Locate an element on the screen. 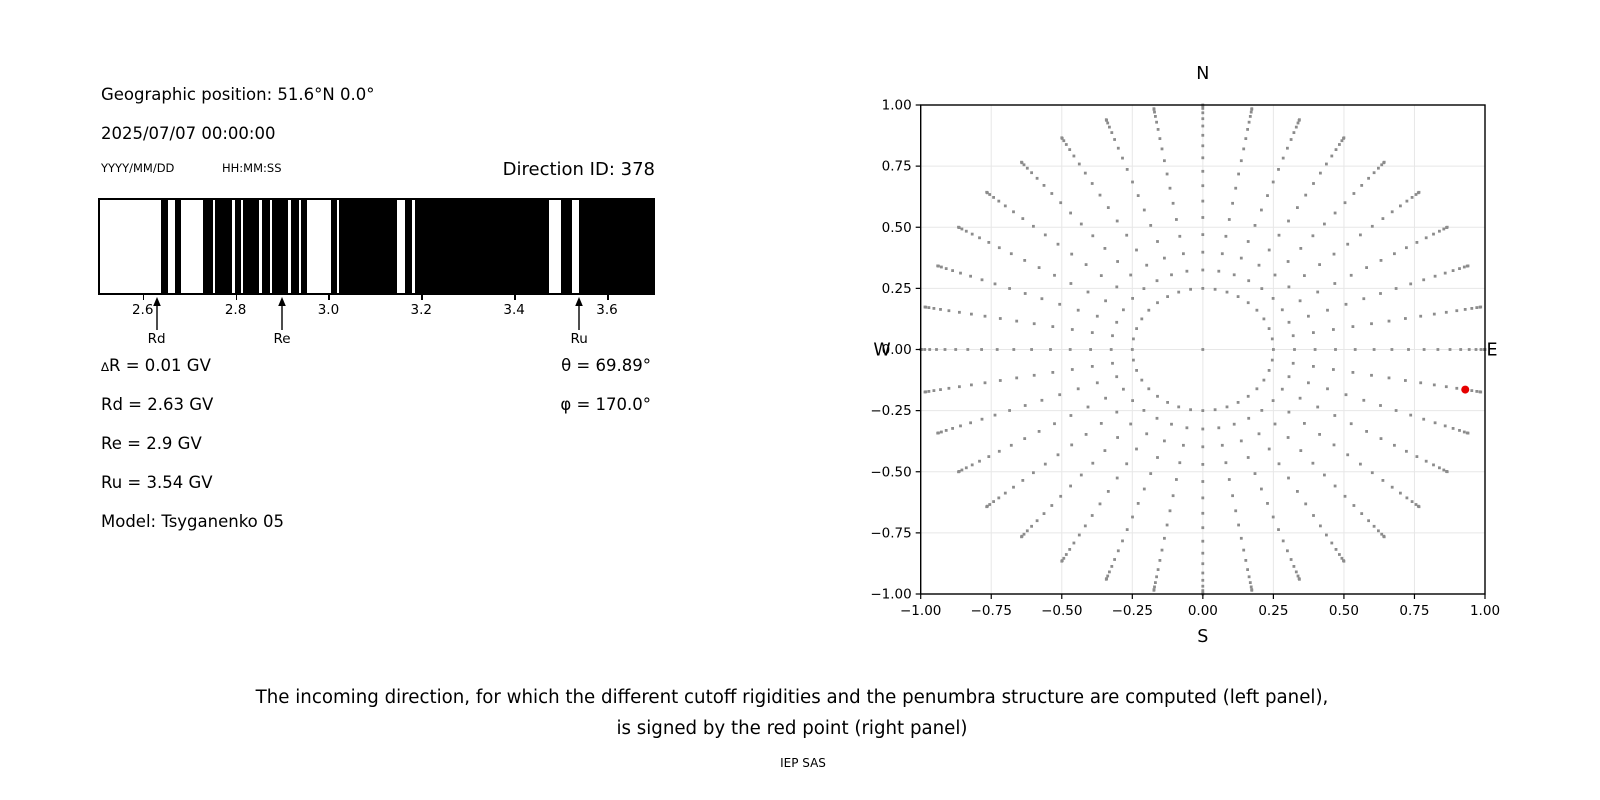  x-tick-label: 1.00 is located at coordinates (1485, 611).